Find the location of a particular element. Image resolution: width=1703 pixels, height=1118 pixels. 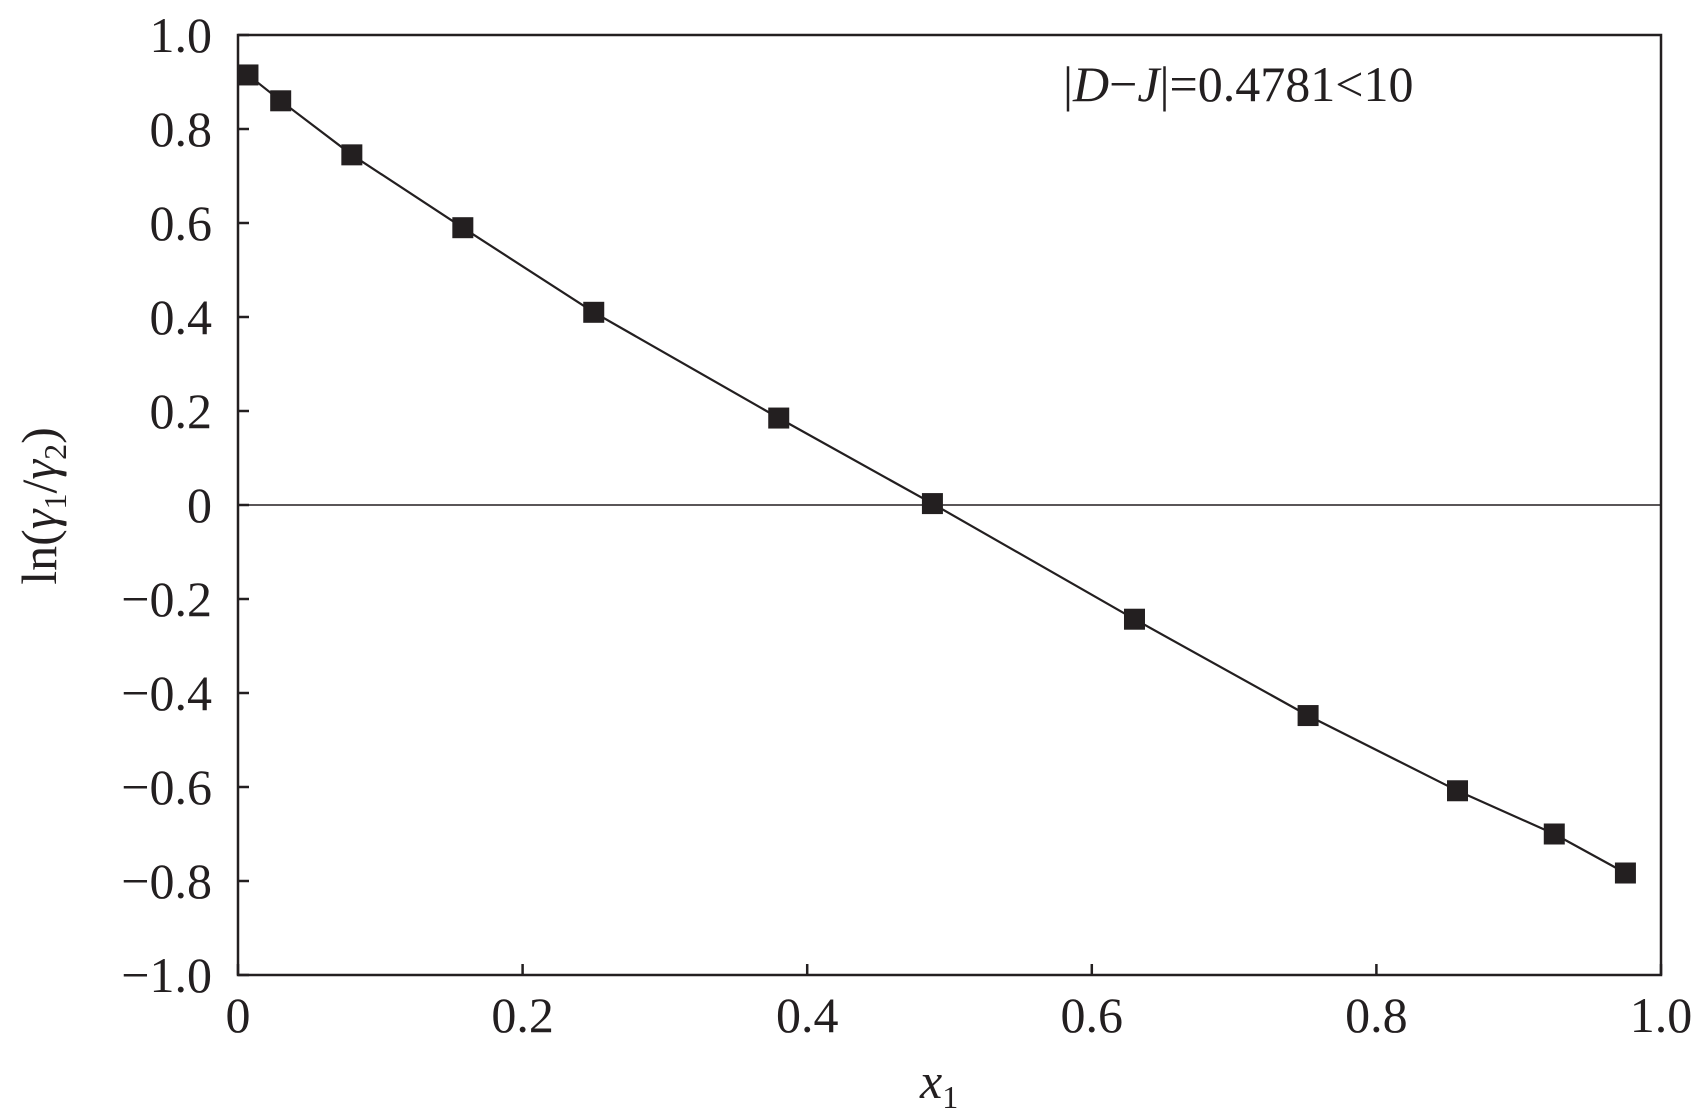

x-axis-title: x1 is located at coordinates (938, 1084).